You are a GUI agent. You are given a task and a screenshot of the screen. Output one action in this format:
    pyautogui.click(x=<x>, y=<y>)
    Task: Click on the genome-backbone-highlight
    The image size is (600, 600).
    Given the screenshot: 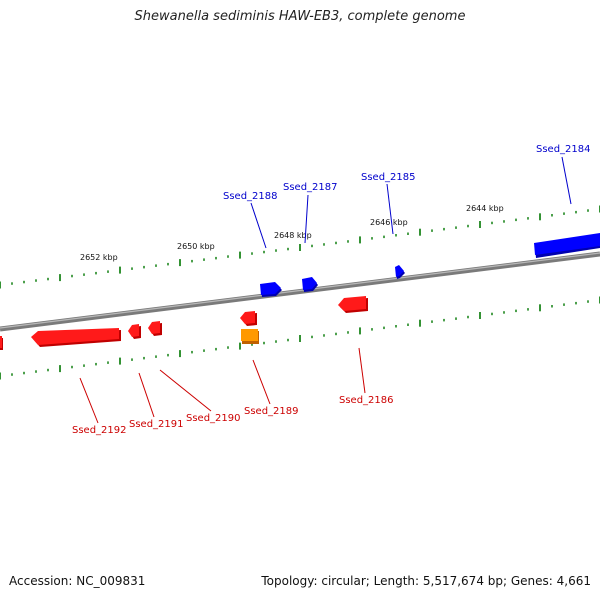 What is the action you would take?
    pyautogui.click(x=300, y=290)
    